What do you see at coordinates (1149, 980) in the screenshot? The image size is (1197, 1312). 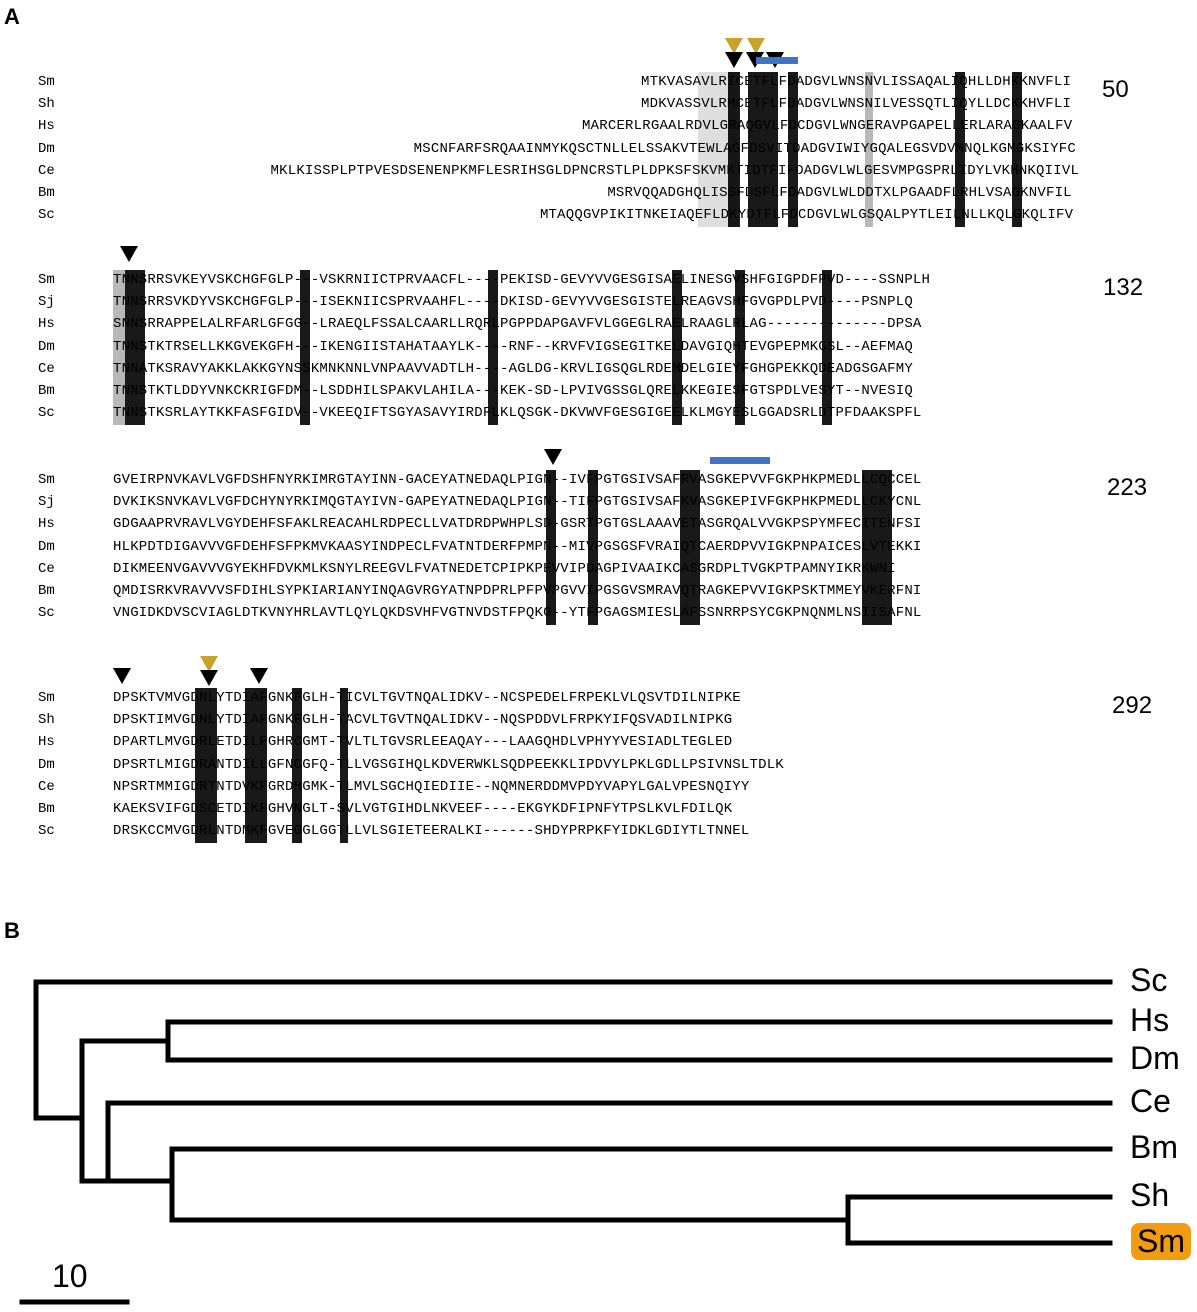 I see `tree-leaf-sc: Sc` at bounding box center [1149, 980].